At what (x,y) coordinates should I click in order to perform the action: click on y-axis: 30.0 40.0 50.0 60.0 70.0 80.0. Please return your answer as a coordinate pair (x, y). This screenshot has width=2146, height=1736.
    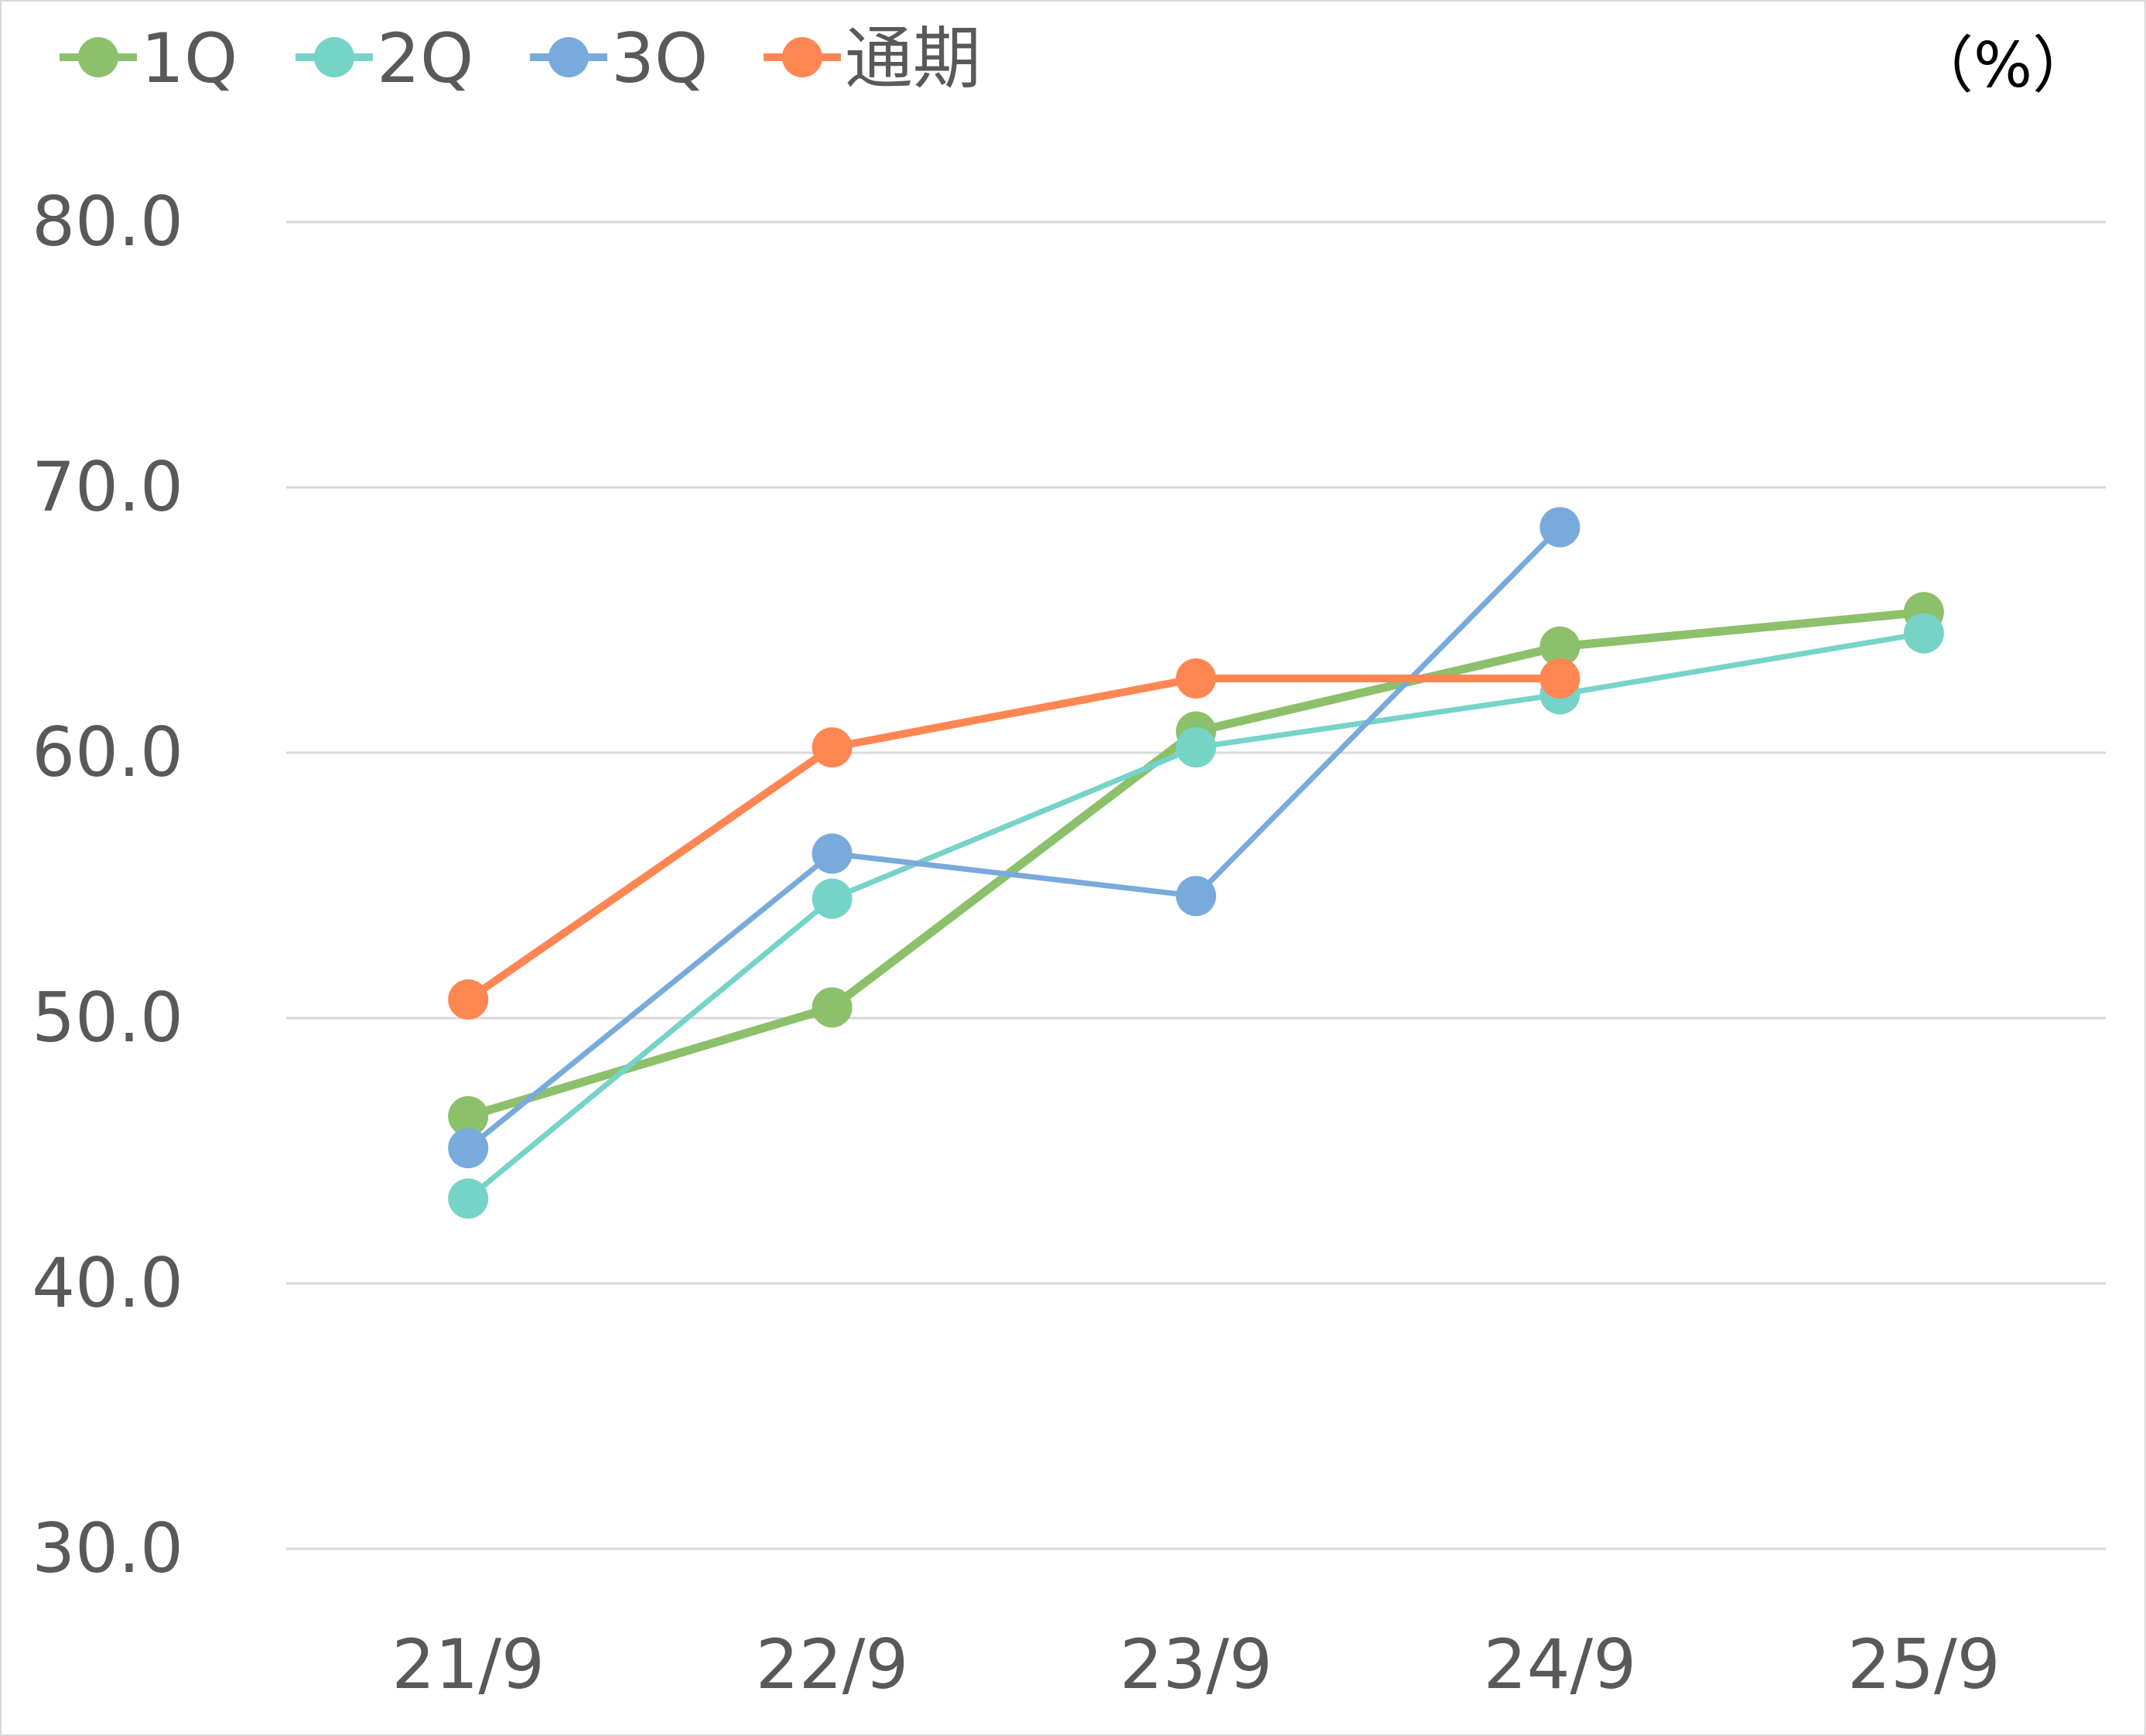
    Looking at the image, I should click on (107, 885).